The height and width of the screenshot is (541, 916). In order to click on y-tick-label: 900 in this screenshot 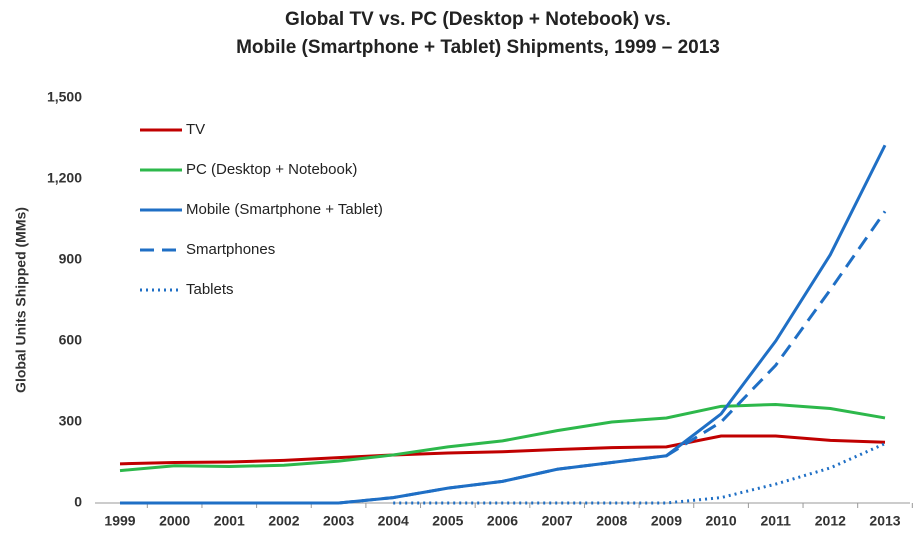, I will do `click(71, 259)`.